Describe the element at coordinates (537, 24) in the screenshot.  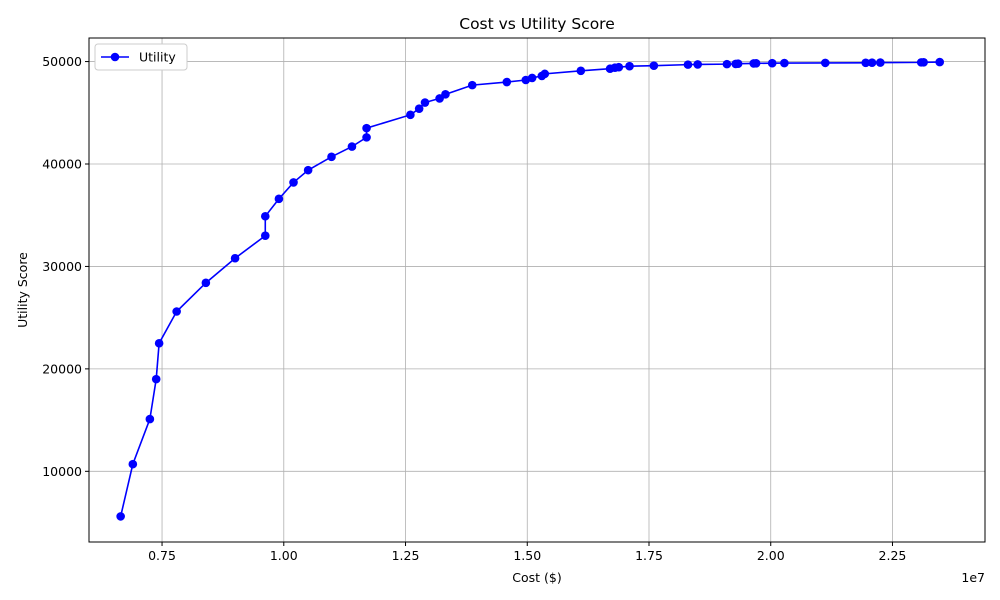
I see `chart-title: Cost vs Utility Score` at that location.